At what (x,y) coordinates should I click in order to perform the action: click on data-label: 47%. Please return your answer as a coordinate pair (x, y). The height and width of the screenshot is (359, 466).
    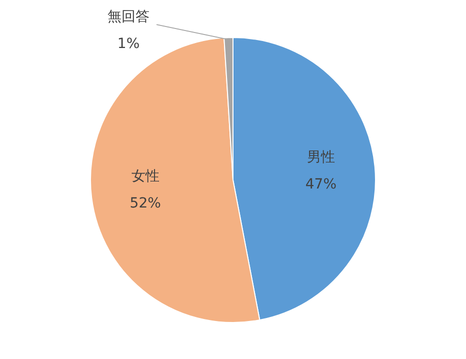
    Looking at the image, I should click on (321, 184).